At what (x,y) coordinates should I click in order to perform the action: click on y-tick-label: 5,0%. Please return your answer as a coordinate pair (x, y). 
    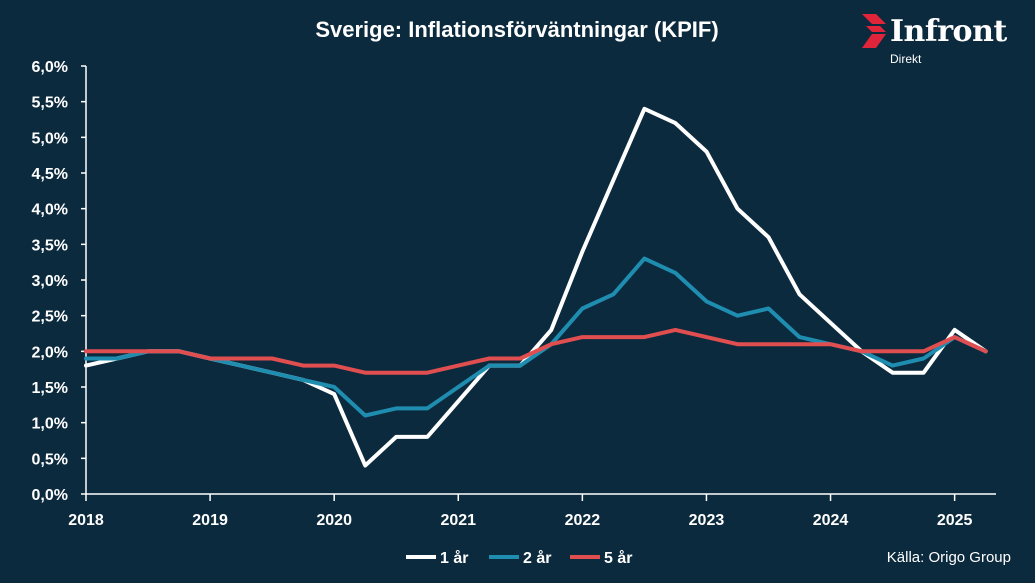
    Looking at the image, I should click on (50, 138).